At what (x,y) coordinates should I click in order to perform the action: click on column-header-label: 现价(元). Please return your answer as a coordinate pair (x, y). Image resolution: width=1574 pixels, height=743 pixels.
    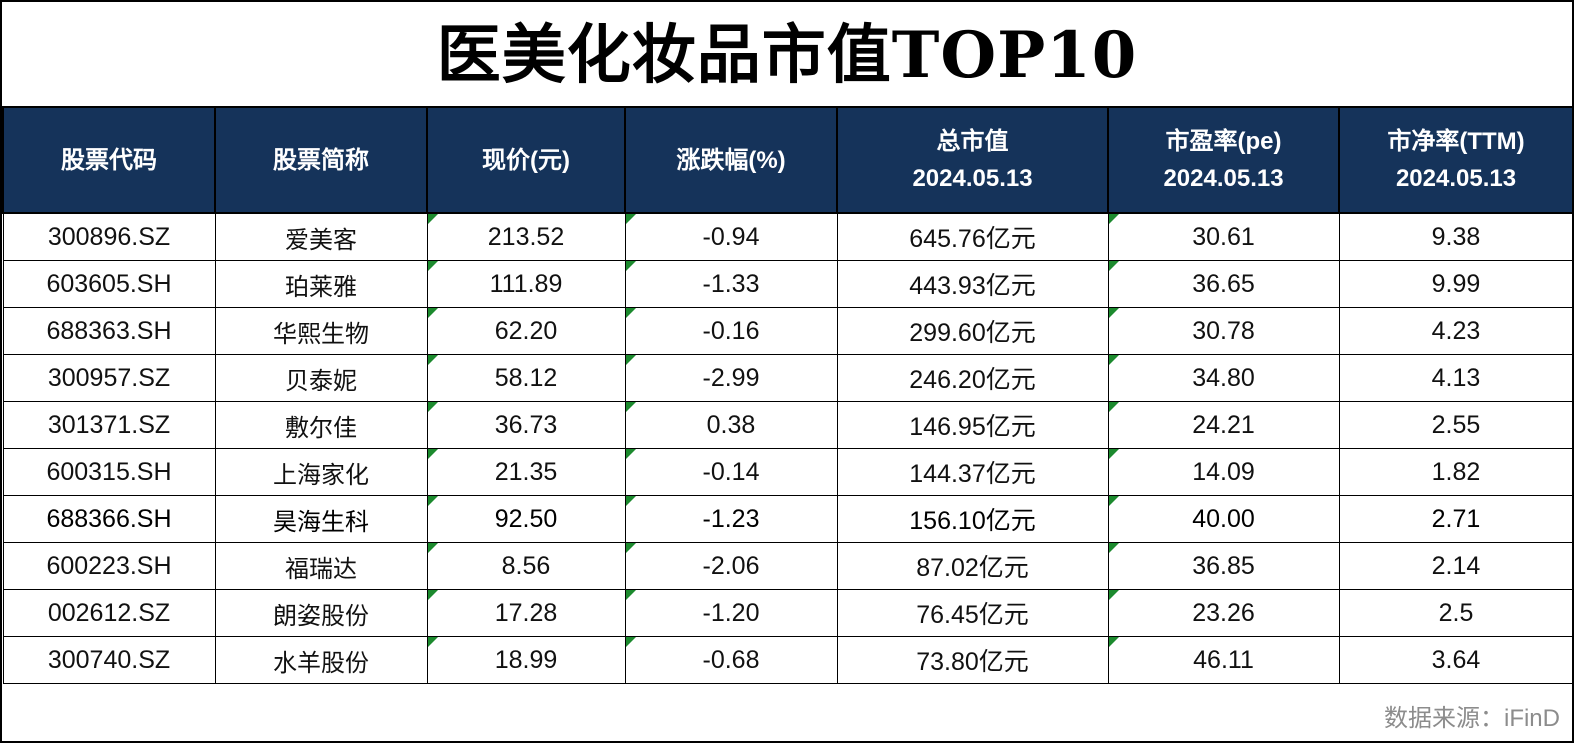
    Looking at the image, I should click on (526, 160).